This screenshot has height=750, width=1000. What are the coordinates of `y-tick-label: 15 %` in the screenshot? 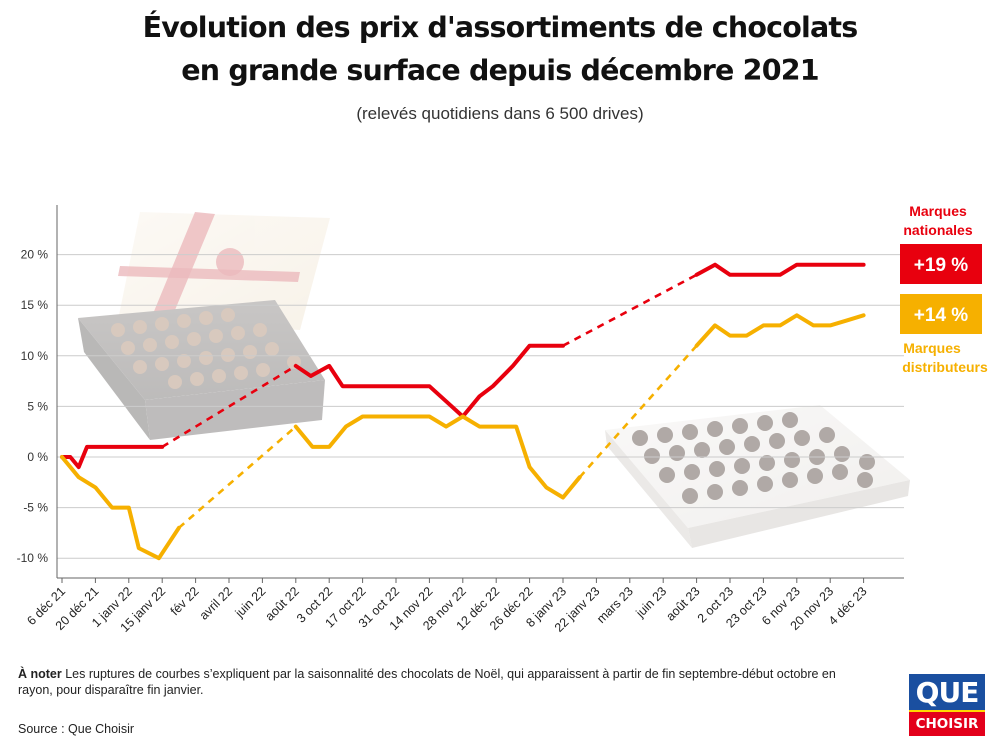 It's located at (35, 305).